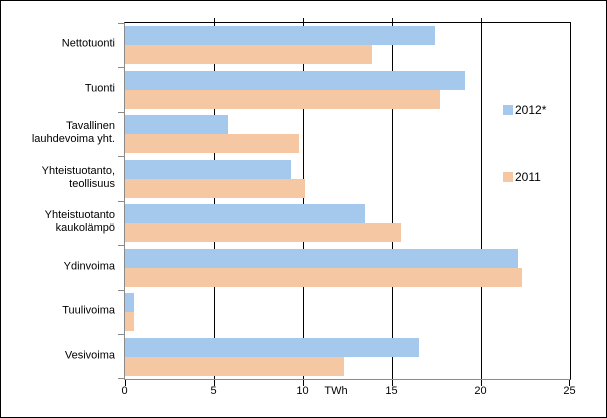 This screenshot has height=418, width=607. What do you see at coordinates (124, 391) in the screenshot?
I see `x-tick-label-0: 0` at bounding box center [124, 391].